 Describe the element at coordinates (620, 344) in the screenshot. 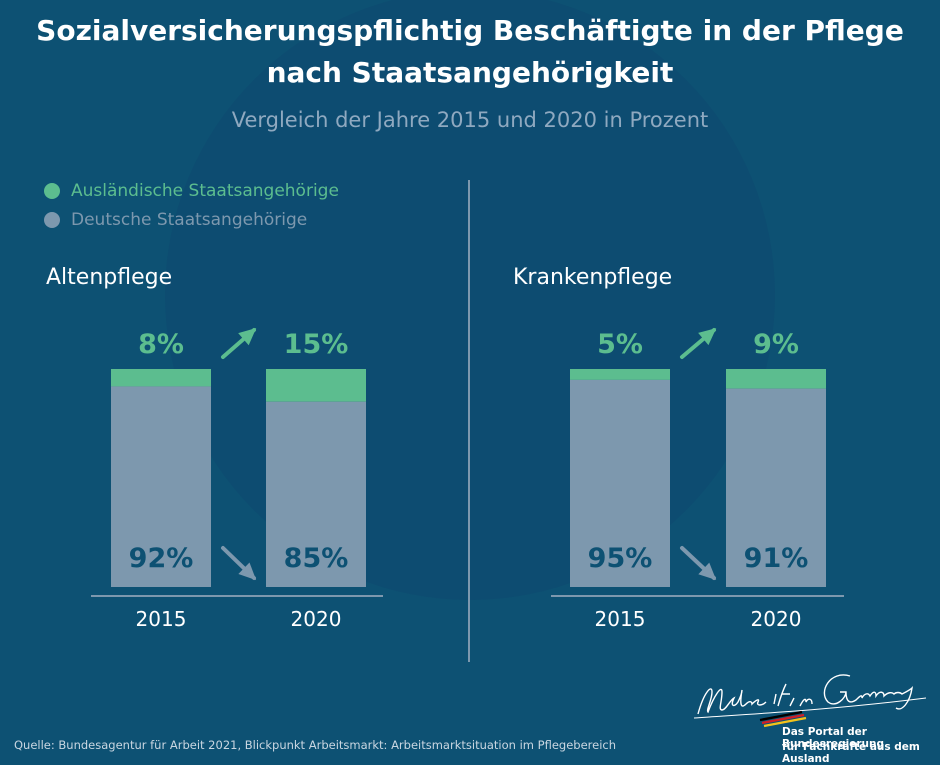

I see `label-foreign-1-0: 5%` at that location.